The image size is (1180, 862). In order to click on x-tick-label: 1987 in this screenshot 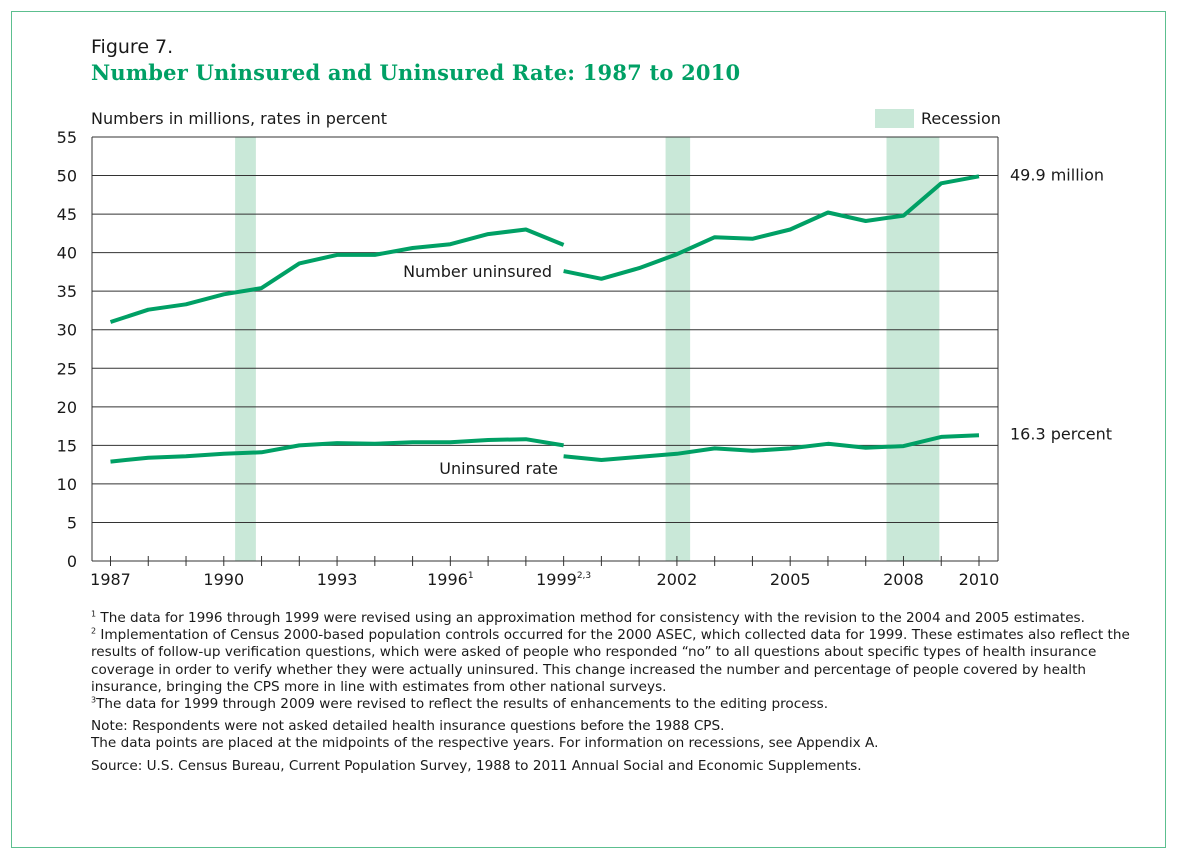, I will do `click(110, 579)`.